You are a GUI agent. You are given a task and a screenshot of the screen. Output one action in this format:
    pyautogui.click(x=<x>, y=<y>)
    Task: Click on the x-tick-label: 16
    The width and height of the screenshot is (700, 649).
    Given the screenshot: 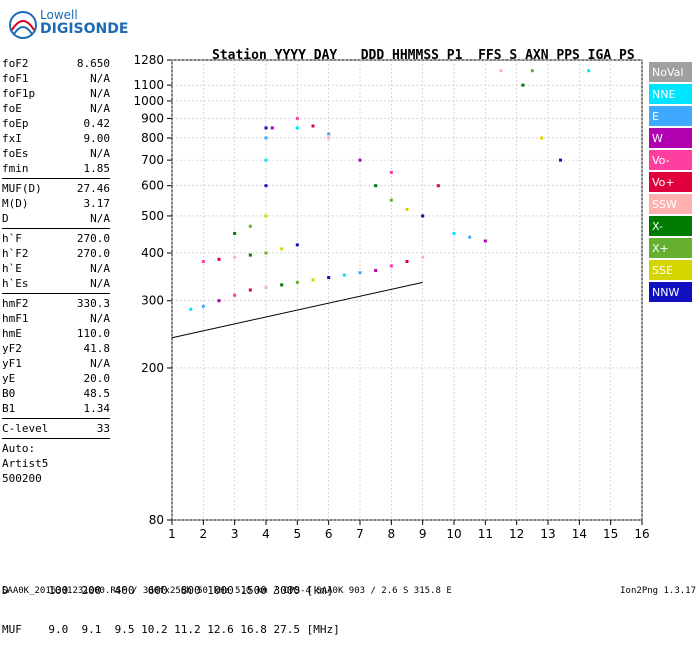 What is the action you would take?
    pyautogui.click(x=641, y=534)
    